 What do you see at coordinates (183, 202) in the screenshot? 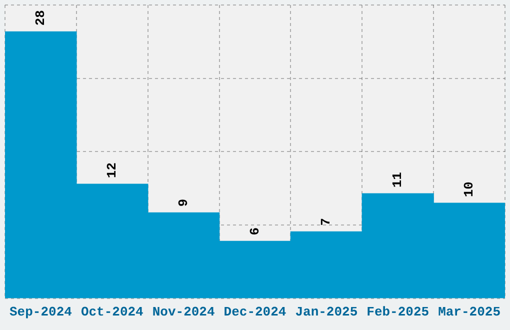
I see `data-label: 9` at bounding box center [183, 202].